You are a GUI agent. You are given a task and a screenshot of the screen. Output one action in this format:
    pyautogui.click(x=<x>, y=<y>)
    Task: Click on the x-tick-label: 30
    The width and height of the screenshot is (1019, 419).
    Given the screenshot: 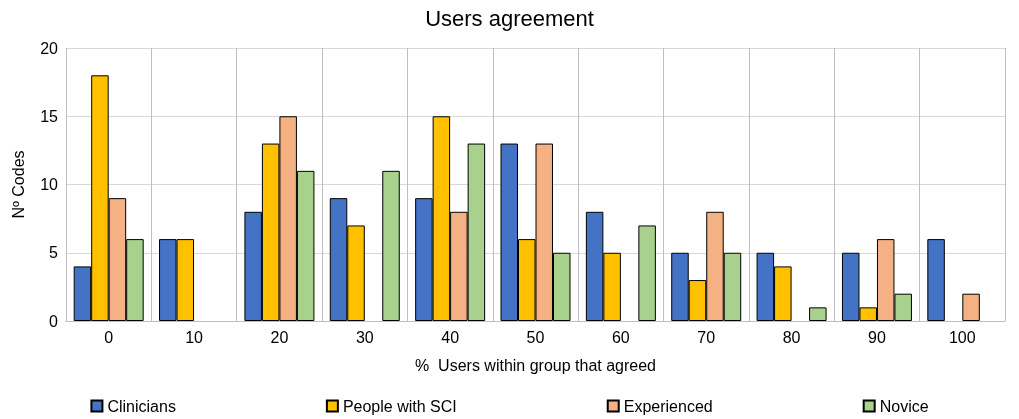 What is the action you would take?
    pyautogui.click(x=364, y=337)
    